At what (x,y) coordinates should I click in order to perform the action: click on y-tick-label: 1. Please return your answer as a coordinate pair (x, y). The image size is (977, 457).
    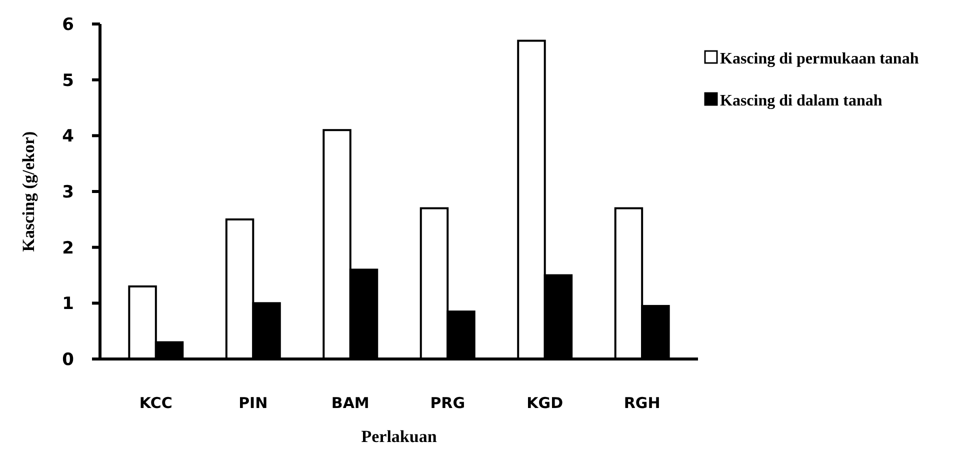
    Looking at the image, I should click on (68, 304).